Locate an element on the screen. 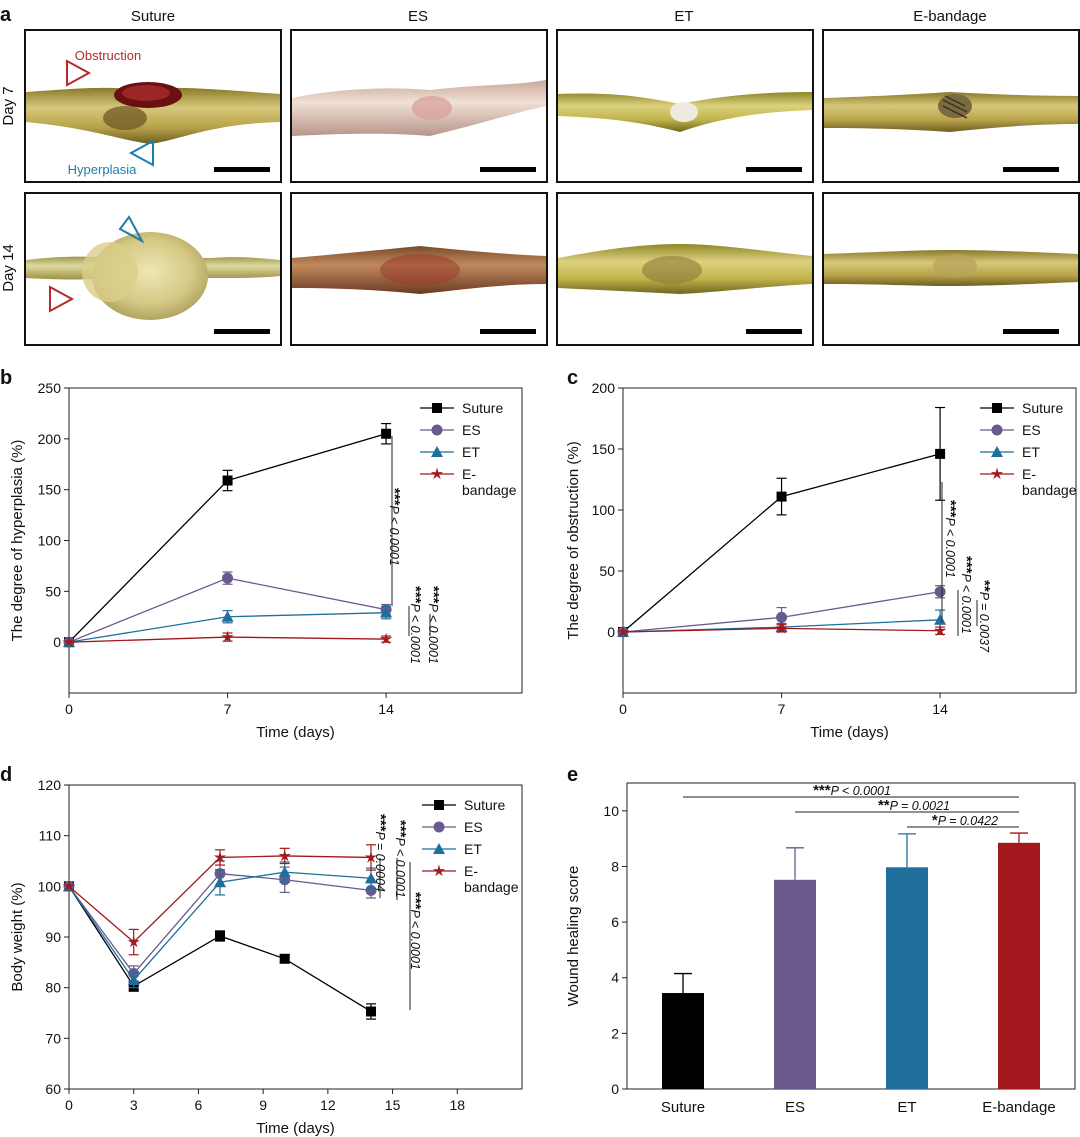 The width and height of the screenshot is (1080, 1137). significance-label: ***P = 0.0004 is located at coordinates (380, 853).